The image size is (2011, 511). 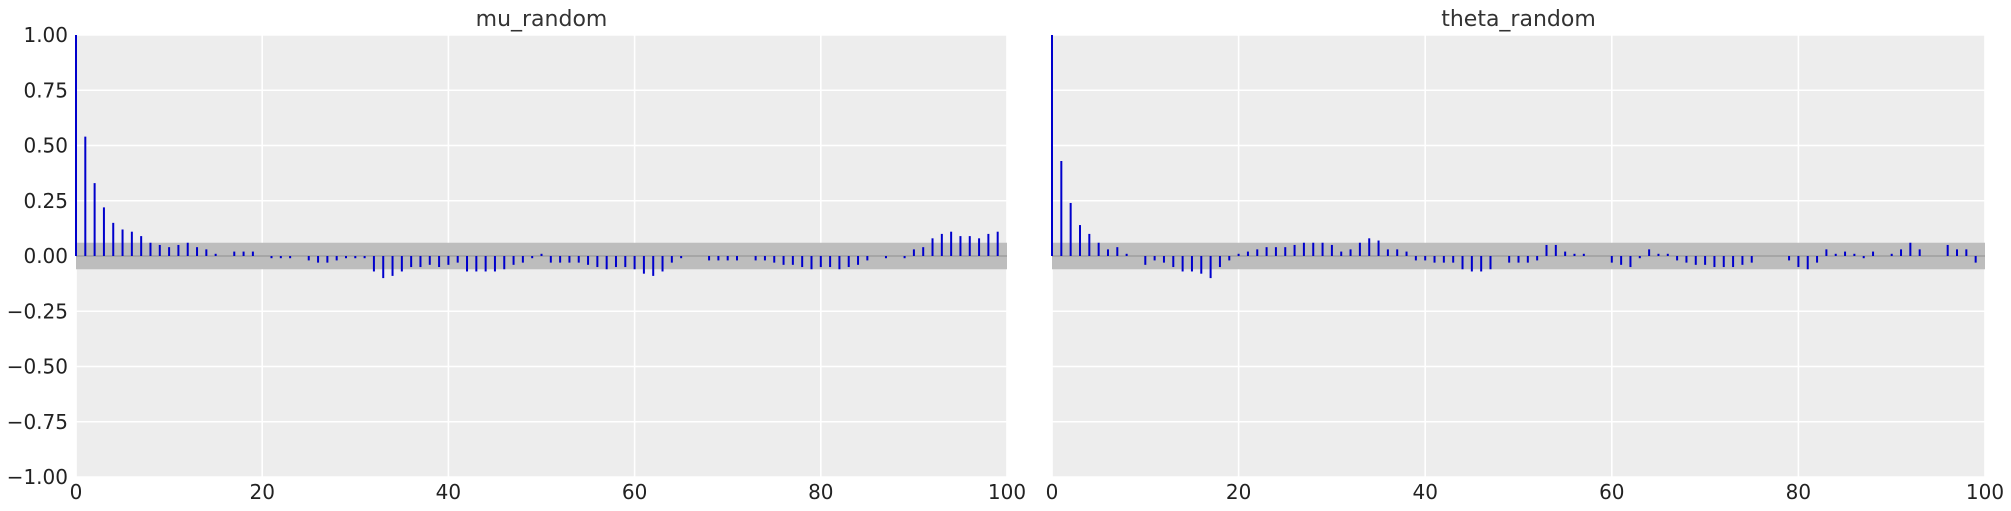 What do you see at coordinates (45, 256) in the screenshot?
I see `y-tick-label: 0.00` at bounding box center [45, 256].